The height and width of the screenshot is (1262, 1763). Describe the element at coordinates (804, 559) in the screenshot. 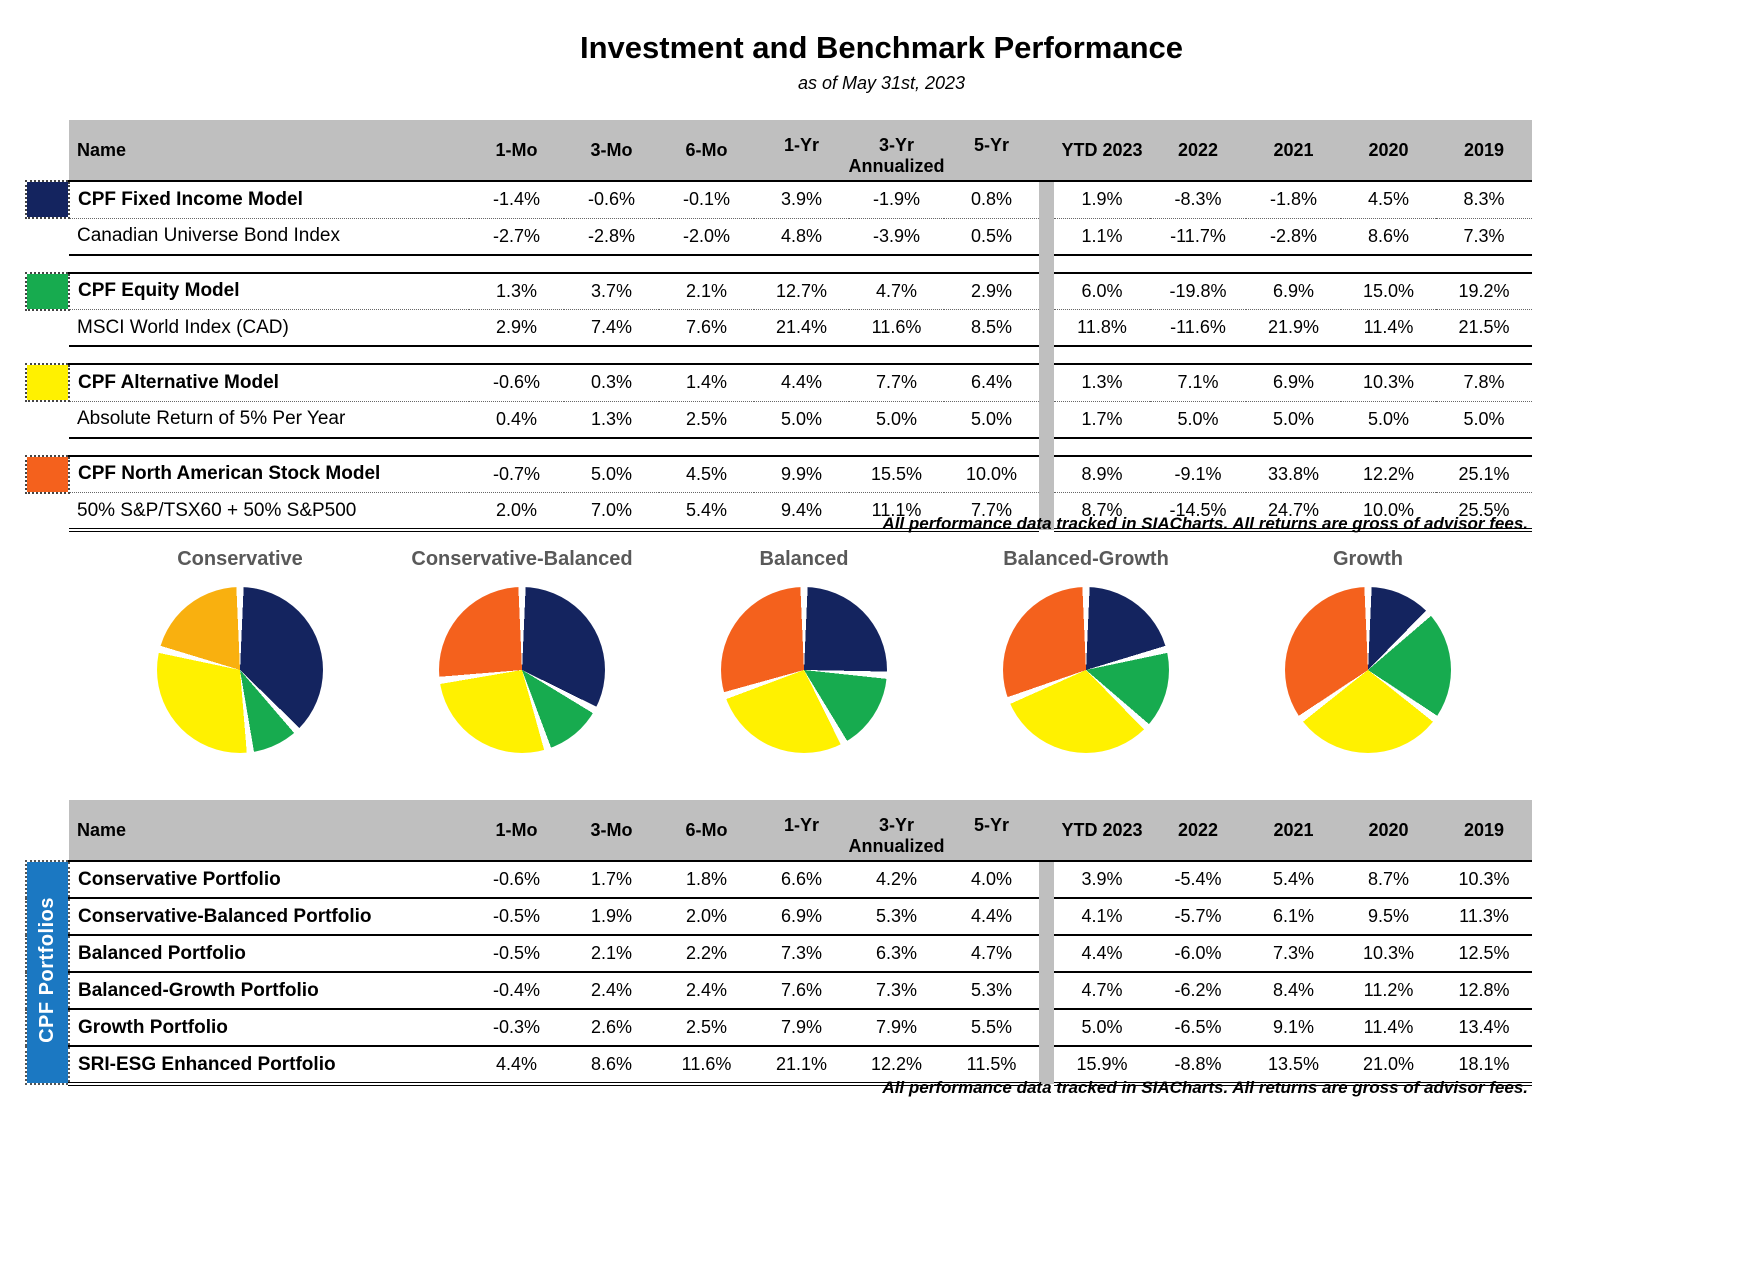

I see `pie-title: Balanced` at that location.